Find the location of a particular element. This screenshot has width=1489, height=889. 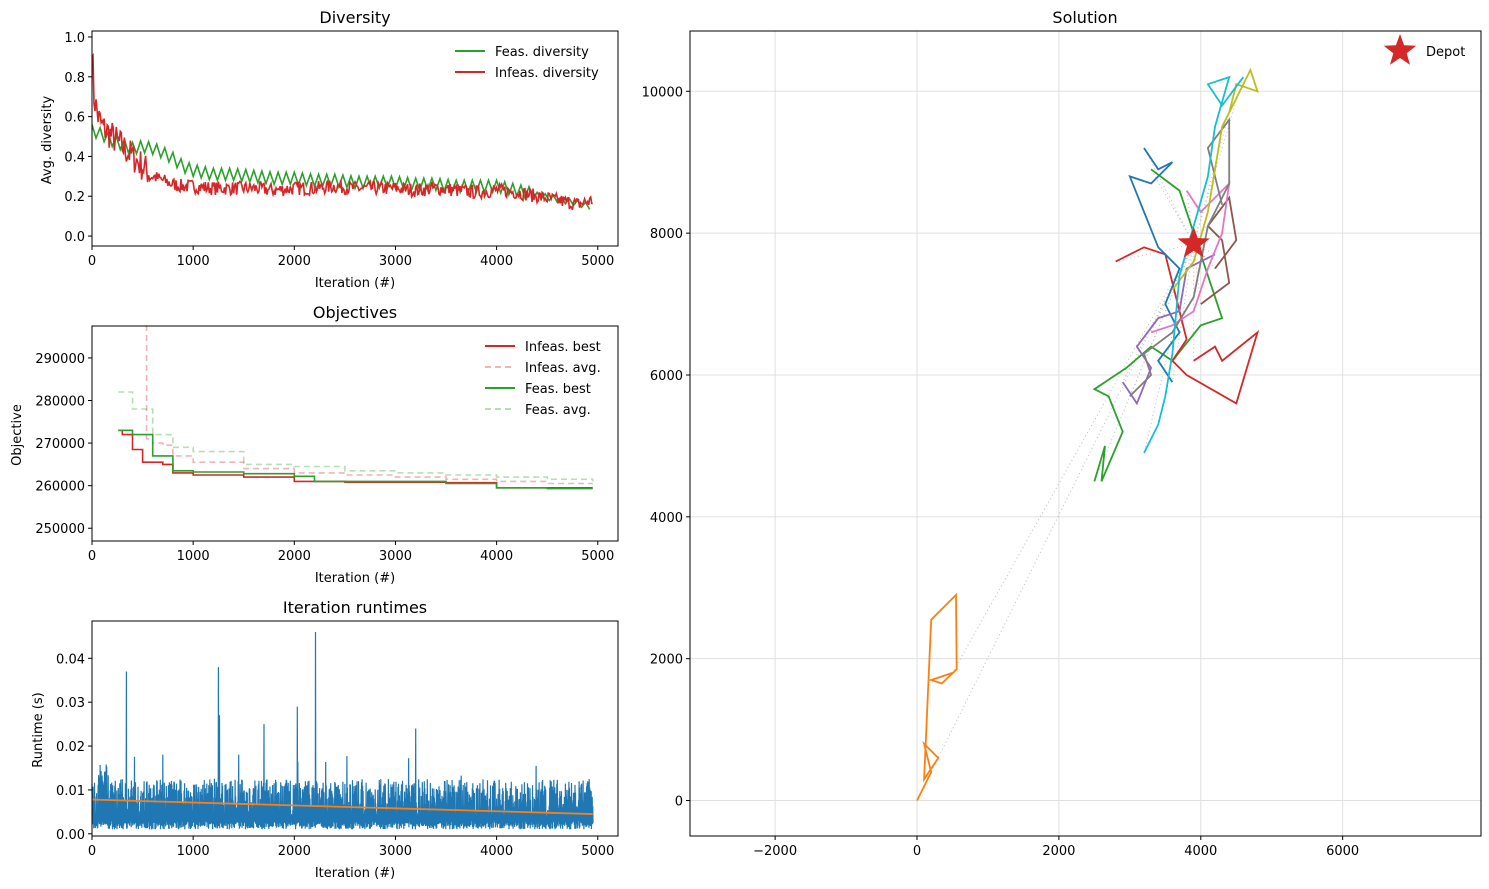

series-line-feas-best is located at coordinates (355, 459).